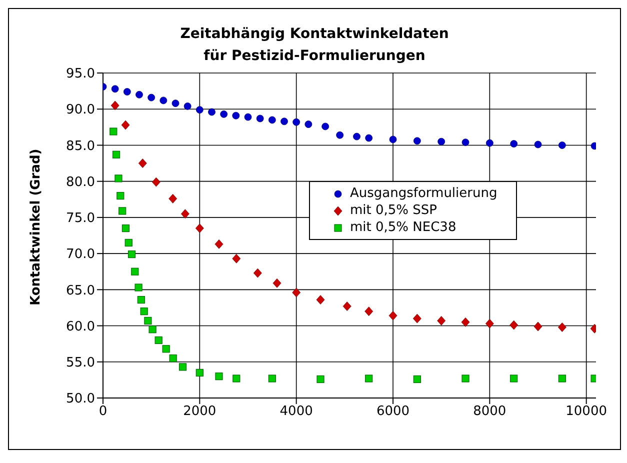  Describe the element at coordinates (80, 110) in the screenshot. I see `y-tick-label: 90.0` at that location.